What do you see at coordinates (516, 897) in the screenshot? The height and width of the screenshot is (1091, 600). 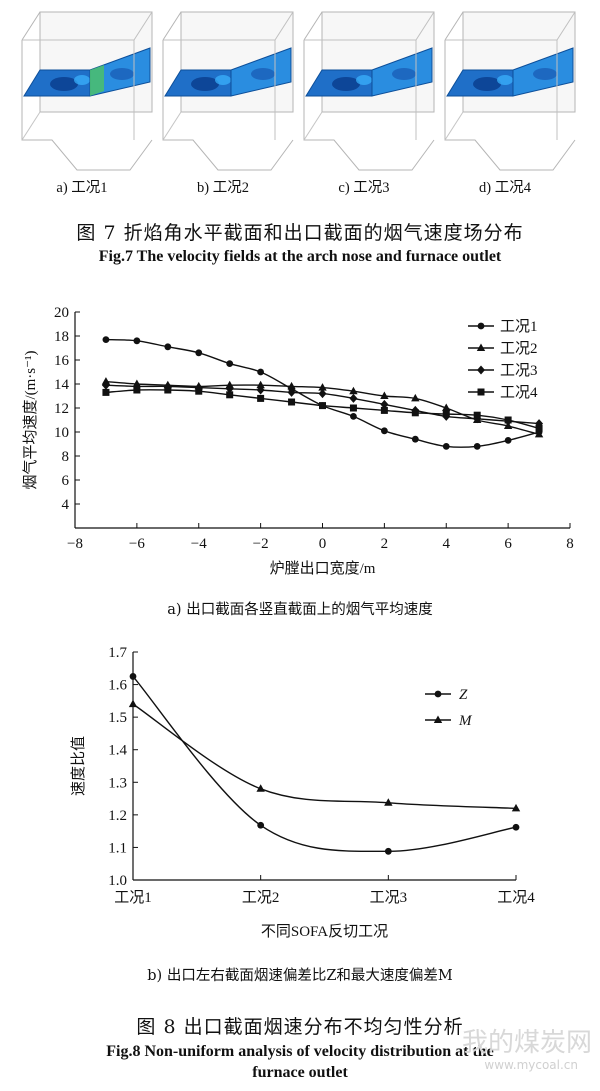 I see `chart-b-x-tick-label: 工况4` at bounding box center [516, 897].